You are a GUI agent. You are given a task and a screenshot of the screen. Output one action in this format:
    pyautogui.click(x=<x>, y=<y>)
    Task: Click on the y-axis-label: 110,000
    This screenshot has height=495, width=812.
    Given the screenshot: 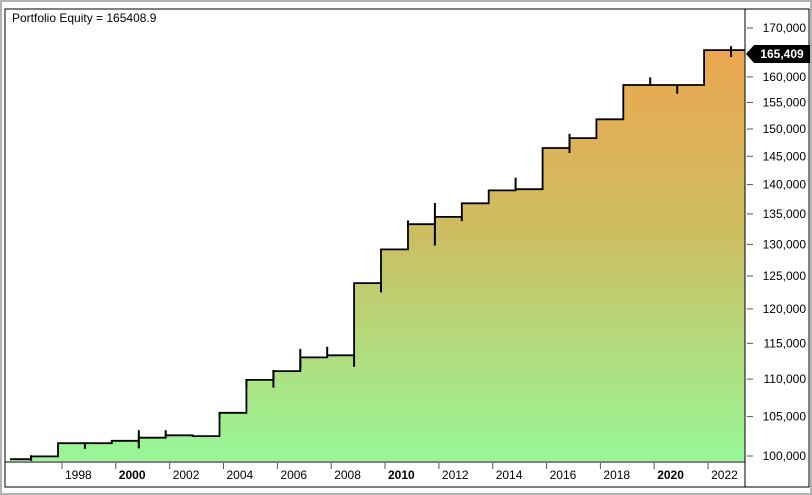 What is the action you would take?
    pyautogui.click(x=785, y=379)
    